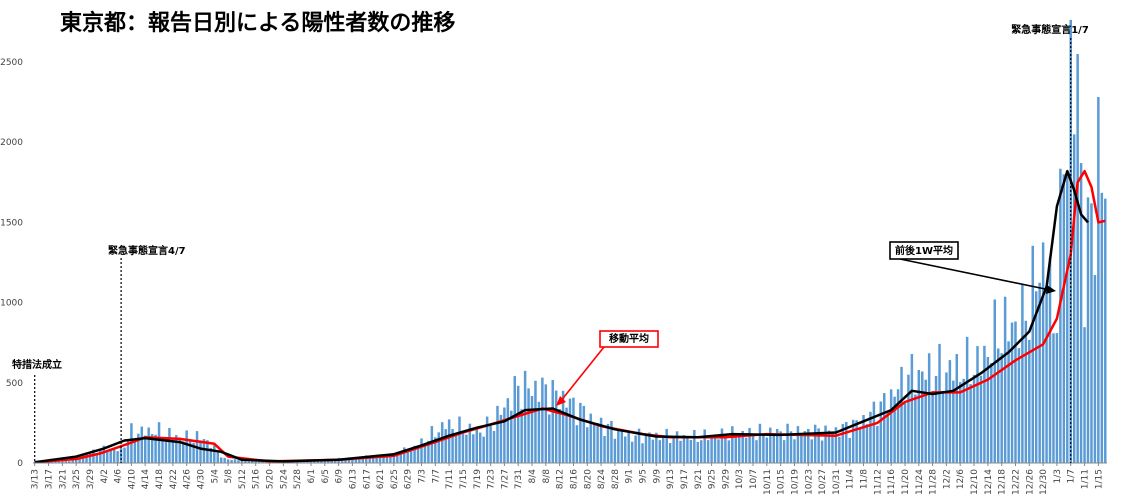  What do you see at coordinates (257, 479) in the screenshot?
I see `x-tick-label: 5/16` at bounding box center [257, 479].